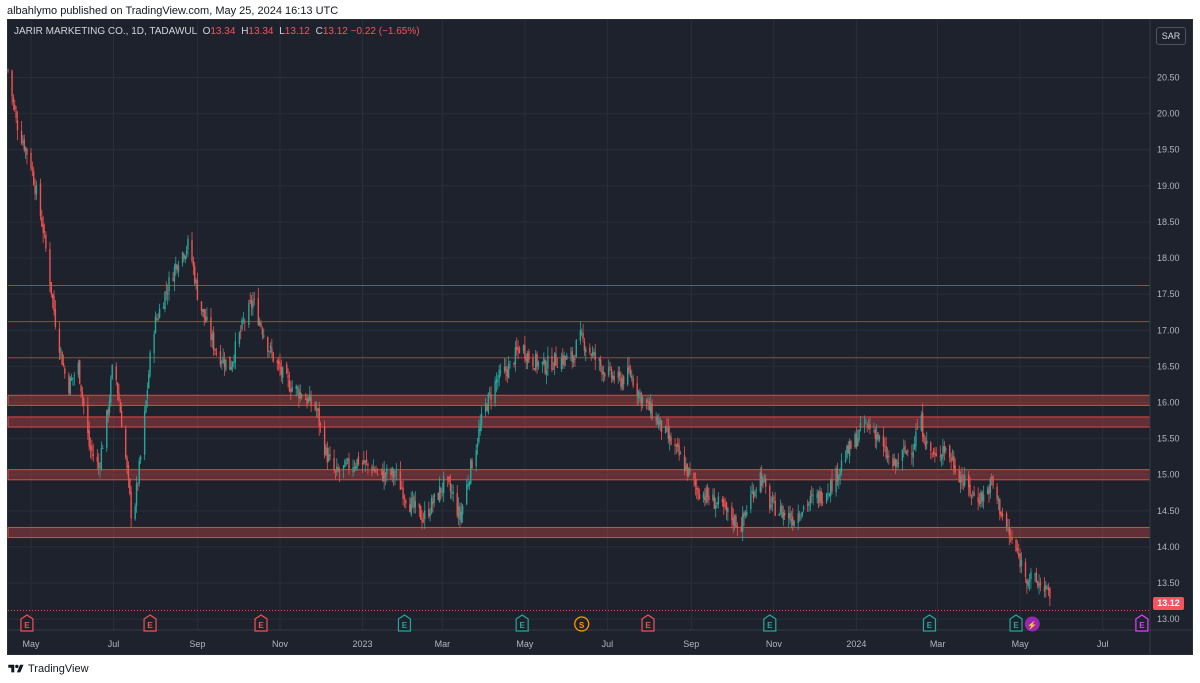  I want to click on high-label: H, so click(245, 31).